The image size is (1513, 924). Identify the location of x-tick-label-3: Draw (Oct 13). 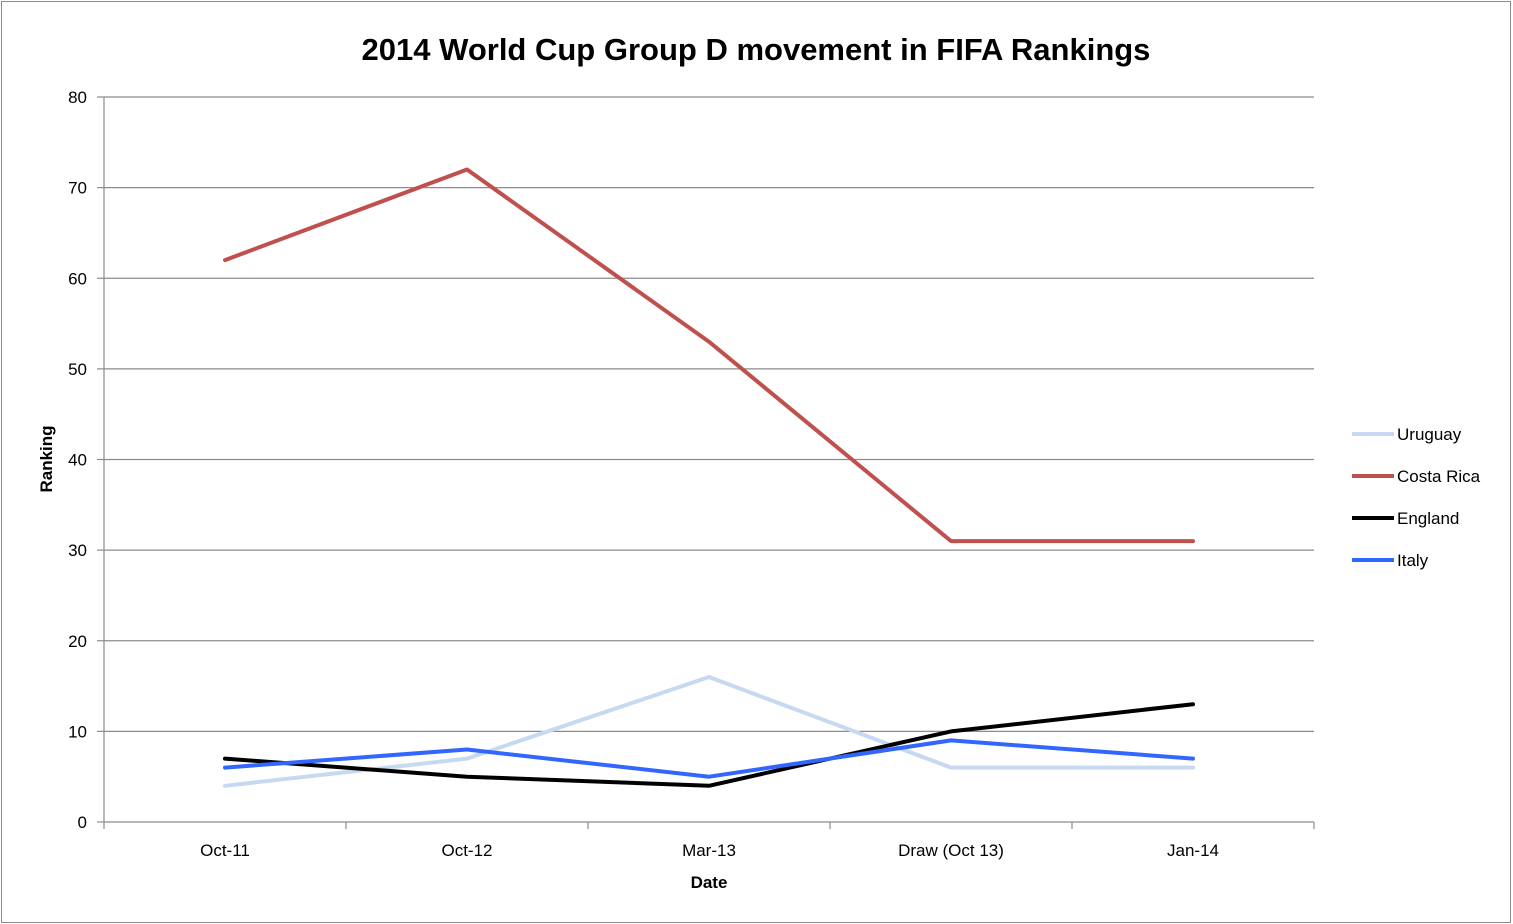
(951, 850).